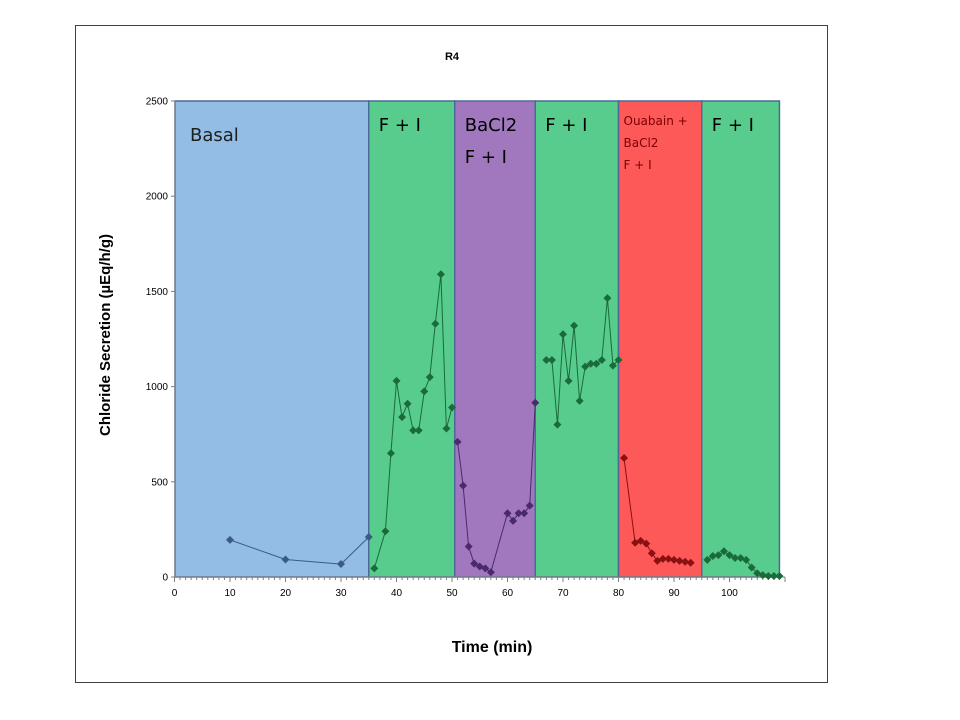  I want to click on phase-label-4-2: F + I, so click(638, 165).